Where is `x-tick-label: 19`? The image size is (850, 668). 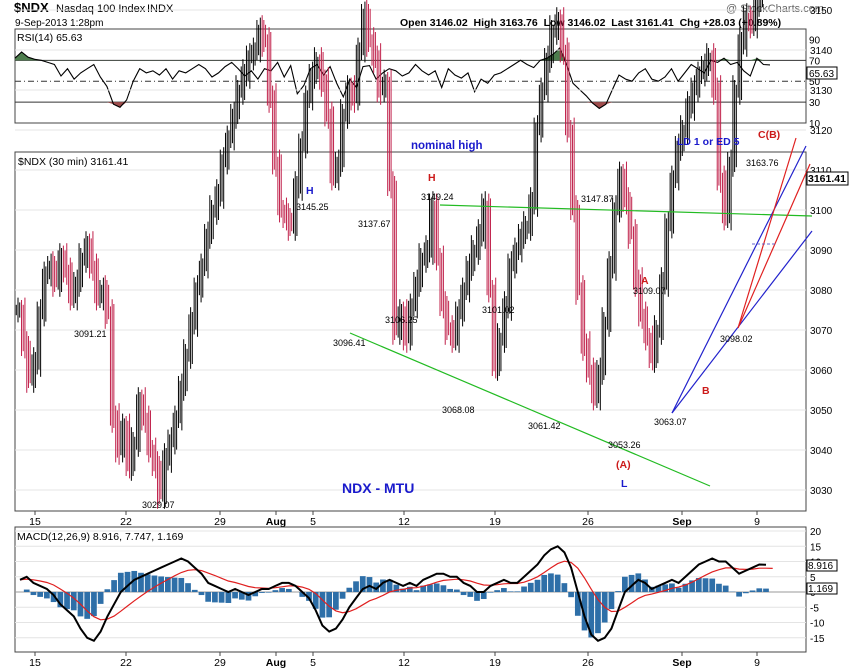 x-tick-label: 19 is located at coordinates (495, 662).